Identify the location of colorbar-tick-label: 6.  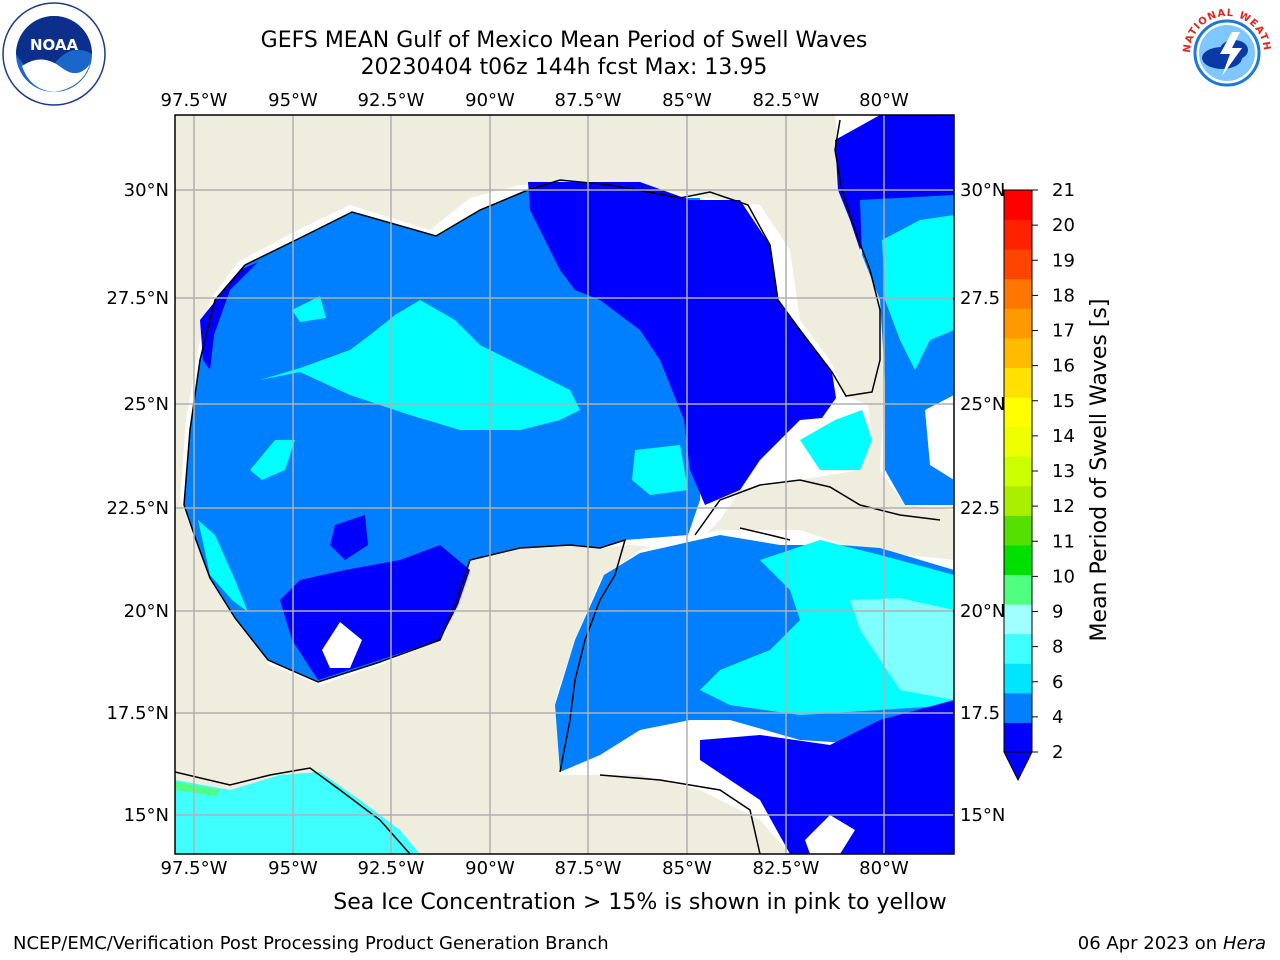
(1057, 682).